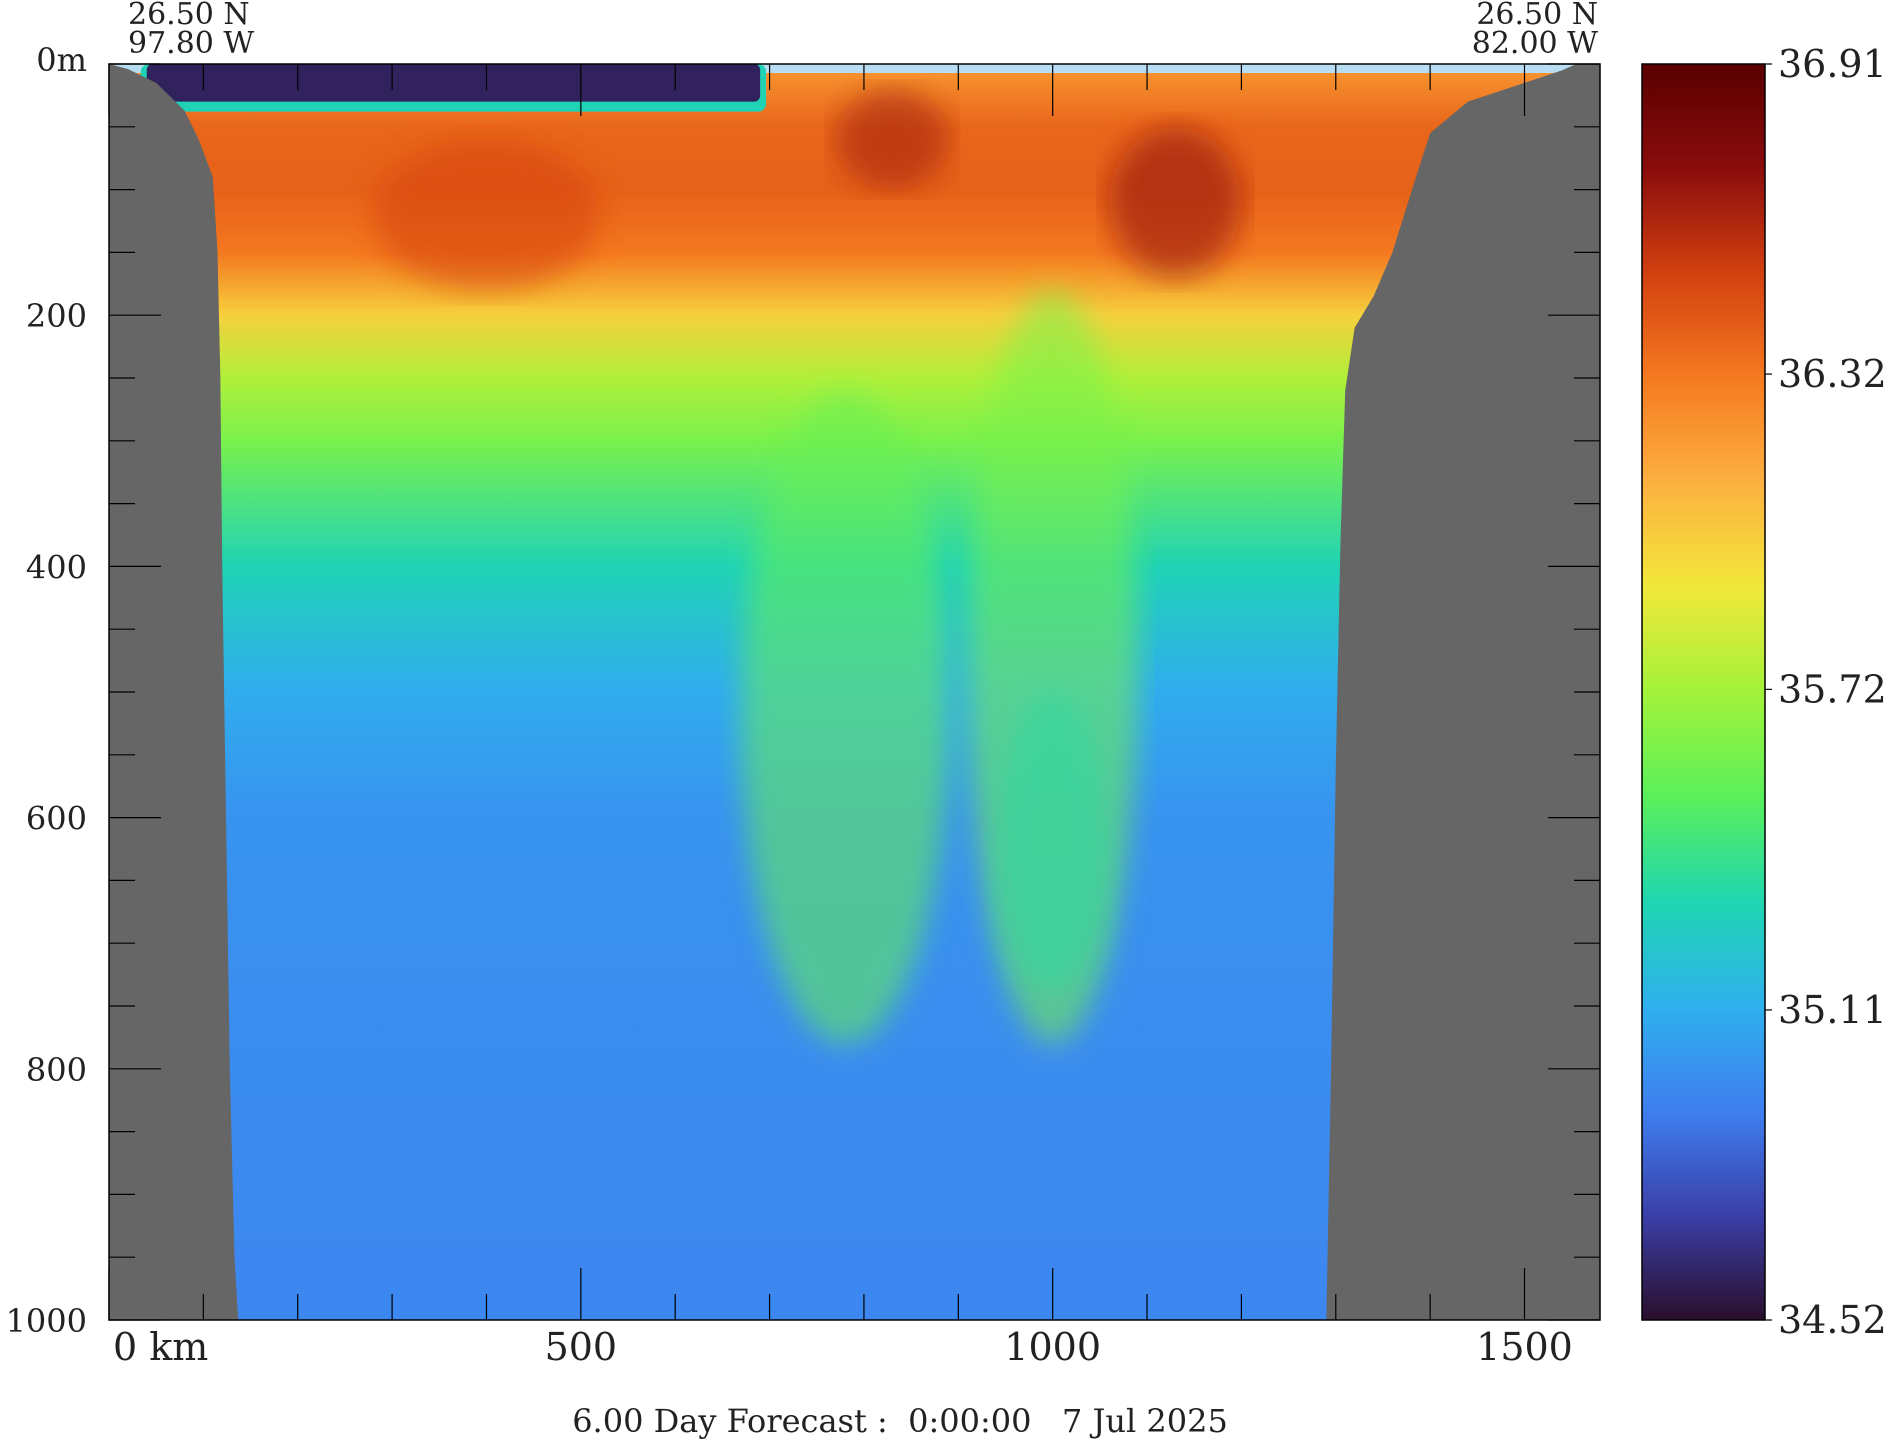 Image resolution: width=1890 pixels, height=1442 pixels. I want to click on x-tick-label: 1500, so click(1524, 1347).